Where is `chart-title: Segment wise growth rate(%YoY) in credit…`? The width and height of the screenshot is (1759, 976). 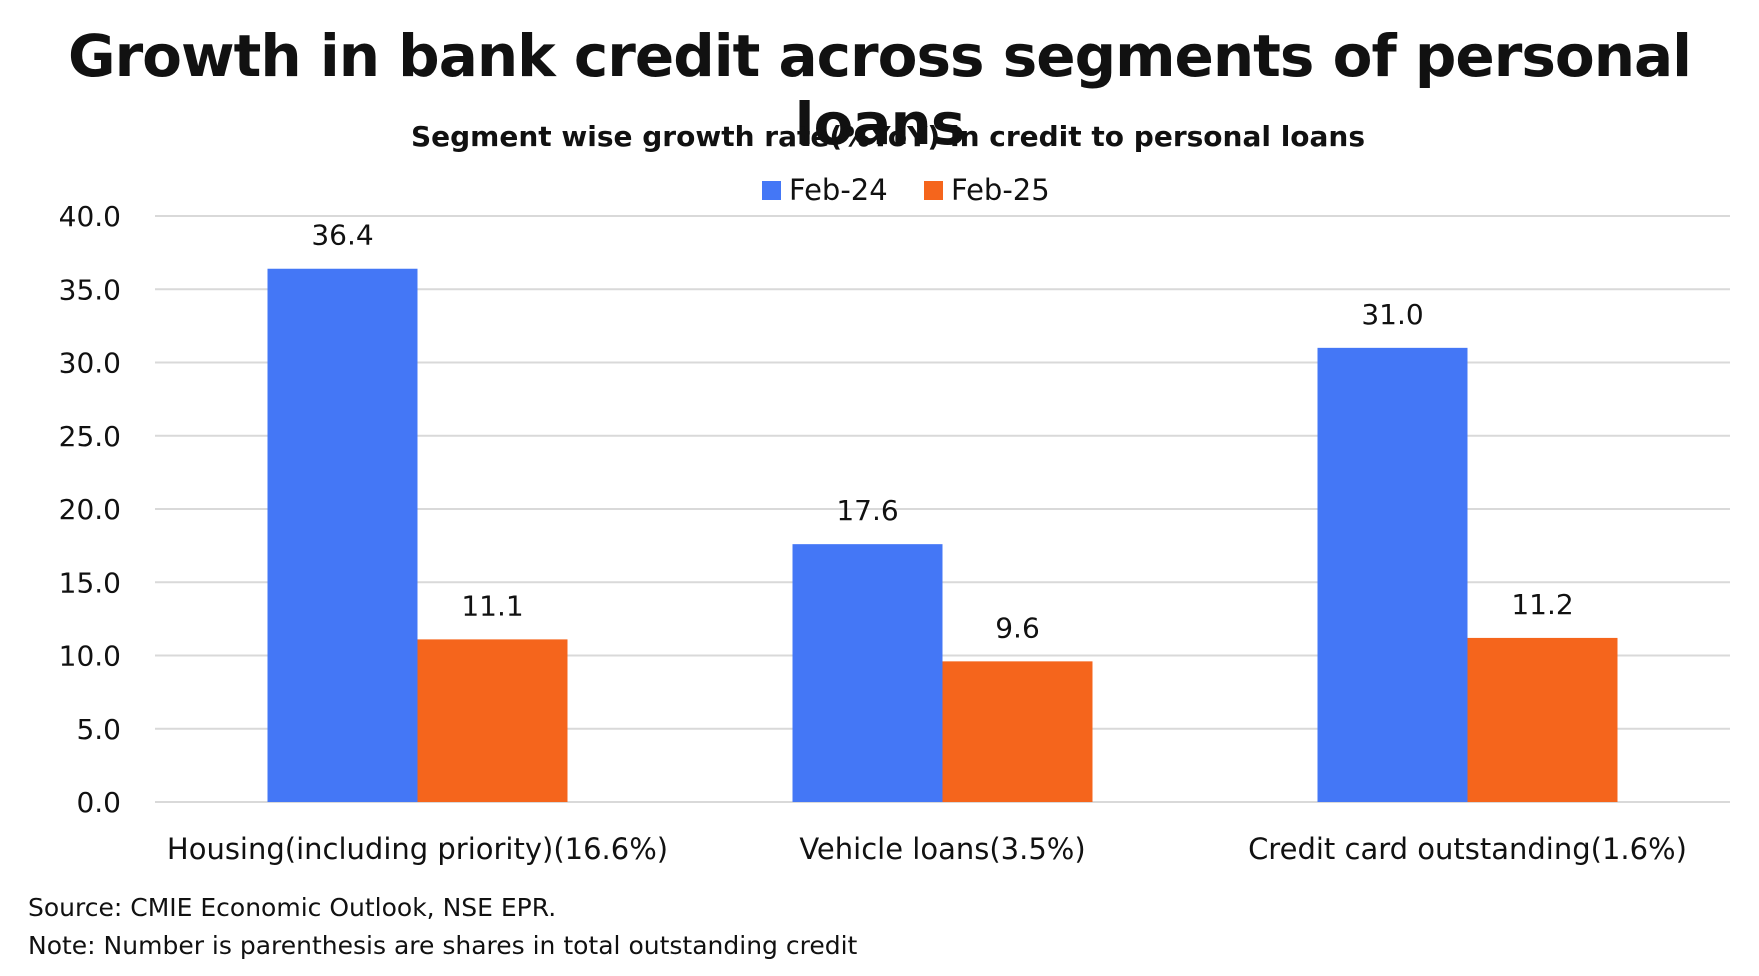 chart-title: Segment wise growth rate(%YoY) in credit… is located at coordinates (888, 136).